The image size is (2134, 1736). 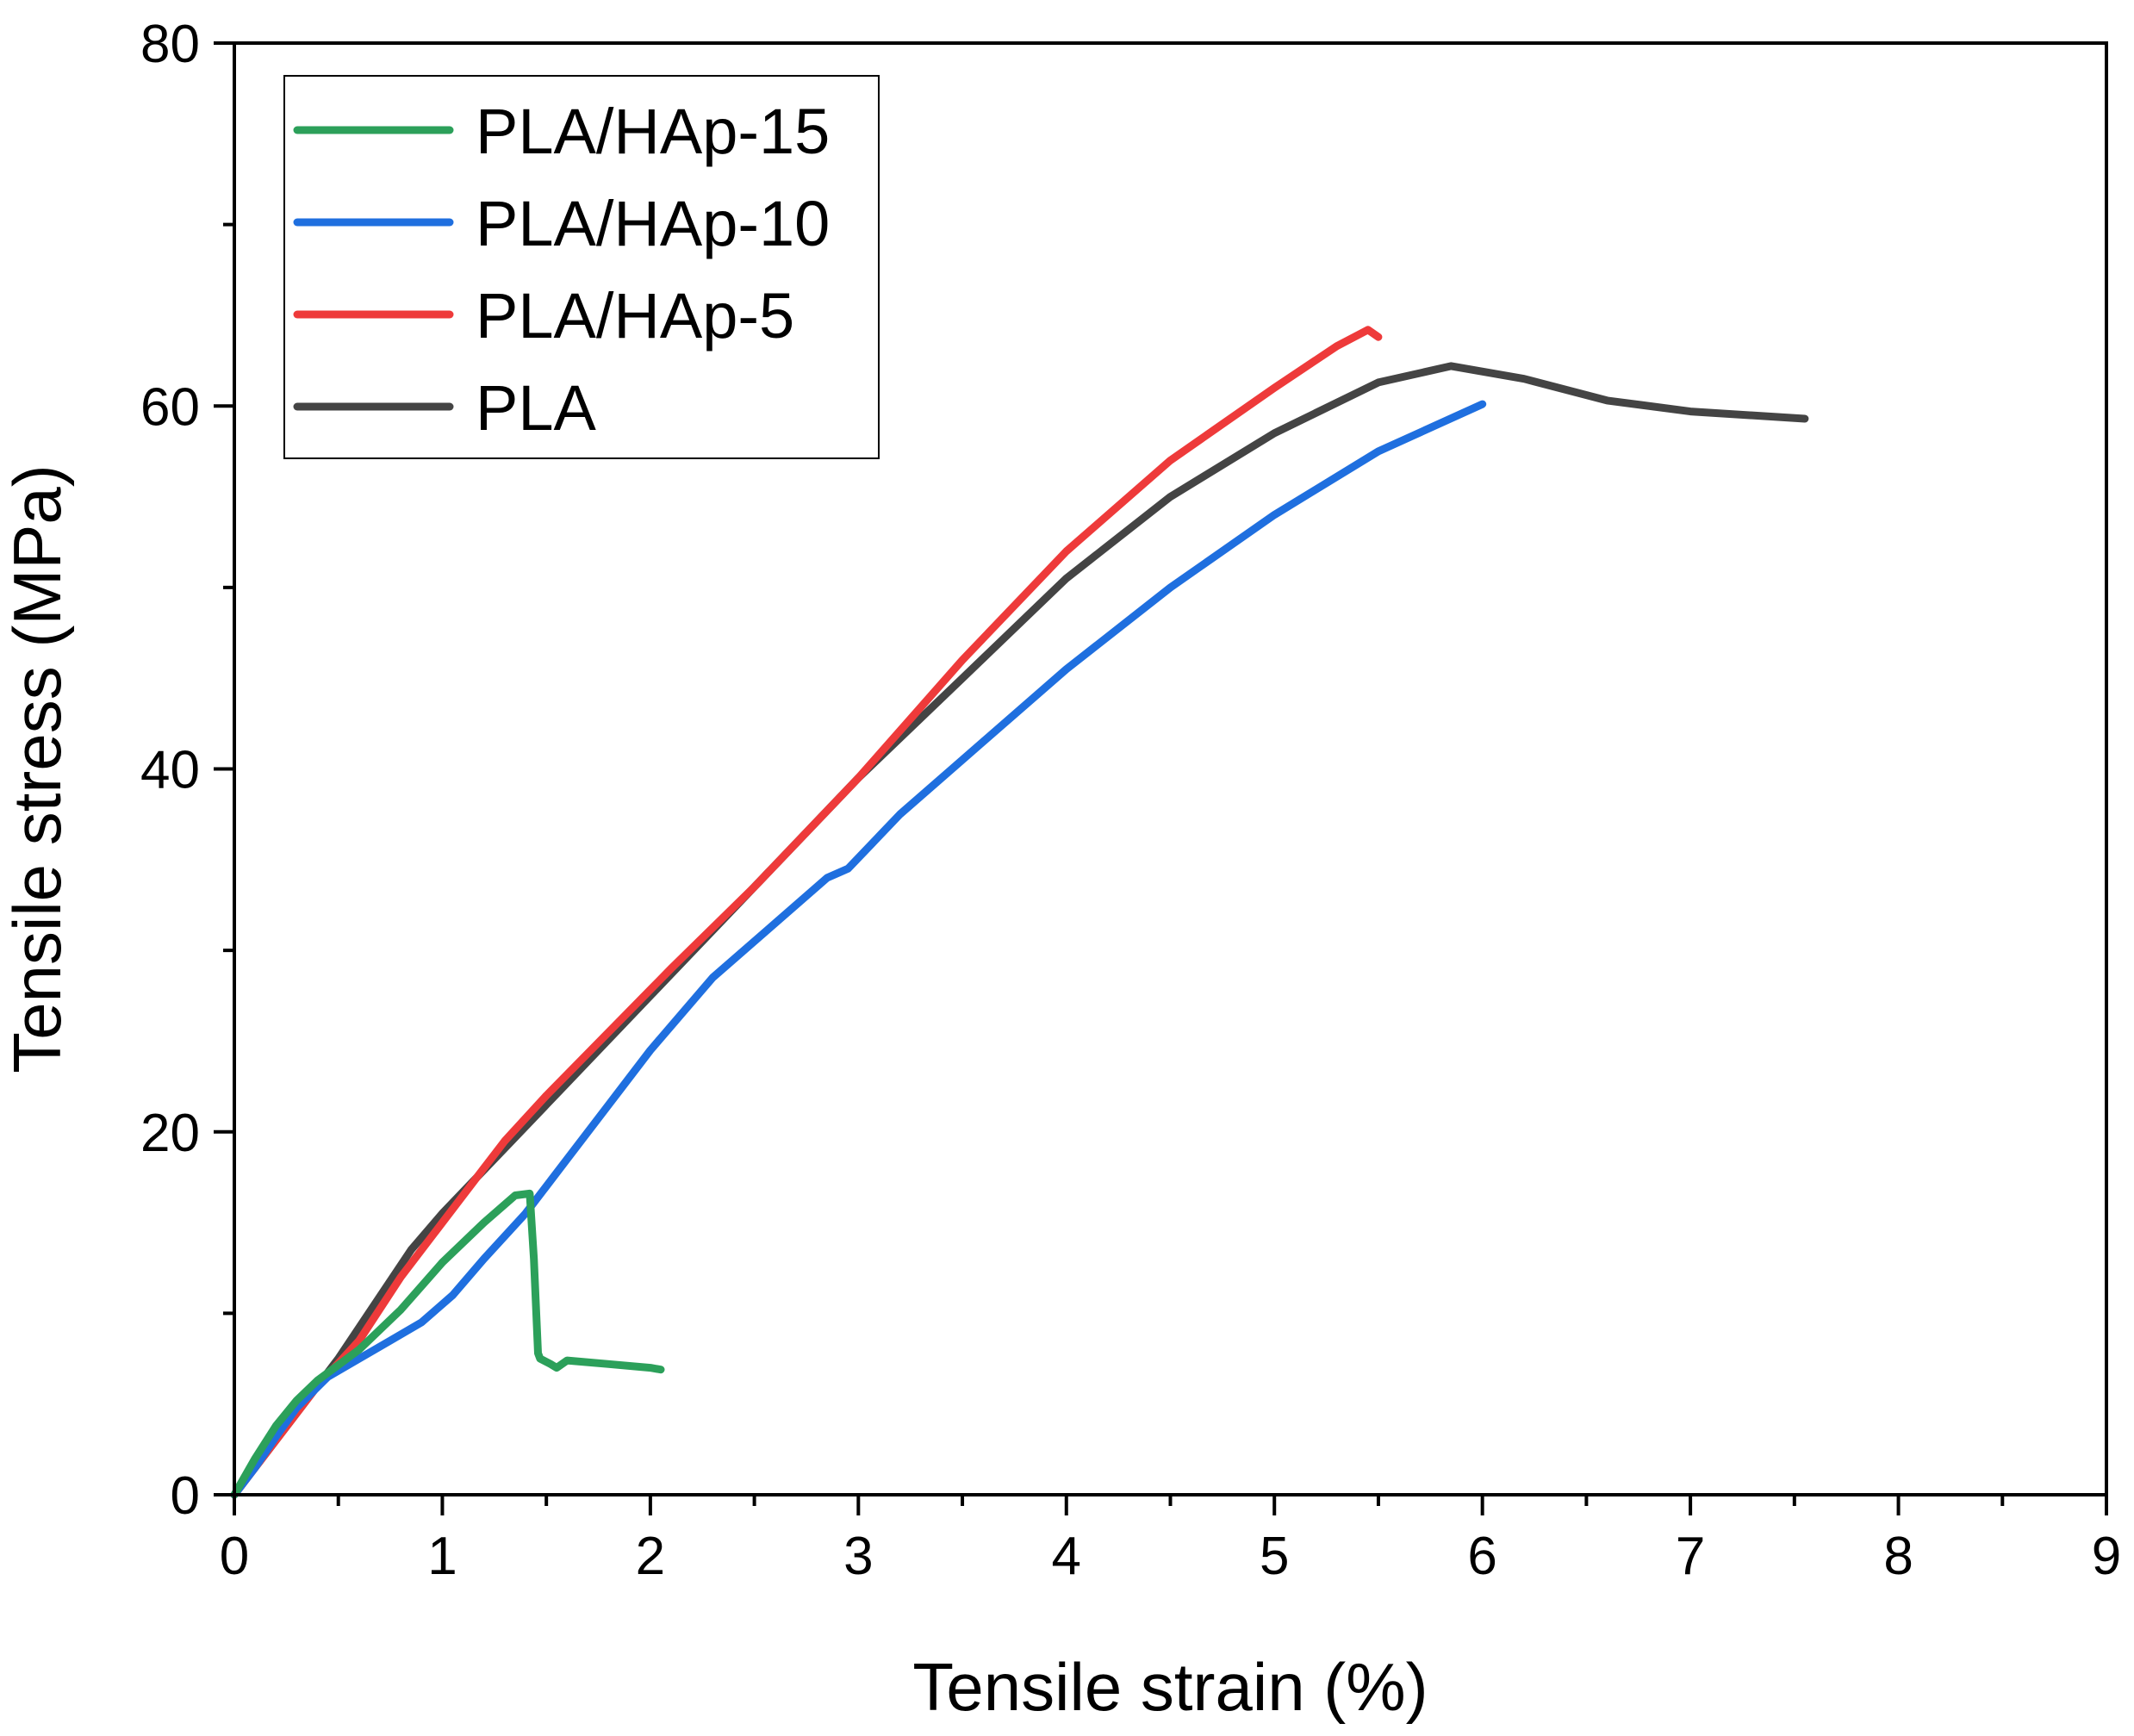 What do you see at coordinates (1170, 1687) in the screenshot?
I see `x-axis-title: Tensile strain (%)` at bounding box center [1170, 1687].